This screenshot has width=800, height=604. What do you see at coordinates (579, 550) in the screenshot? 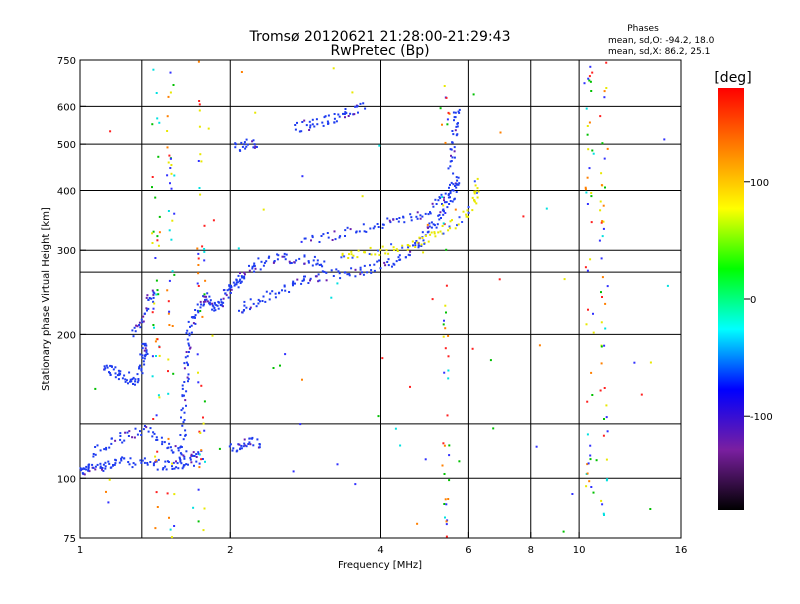
I see `x-tick-label: 10` at bounding box center [579, 550].